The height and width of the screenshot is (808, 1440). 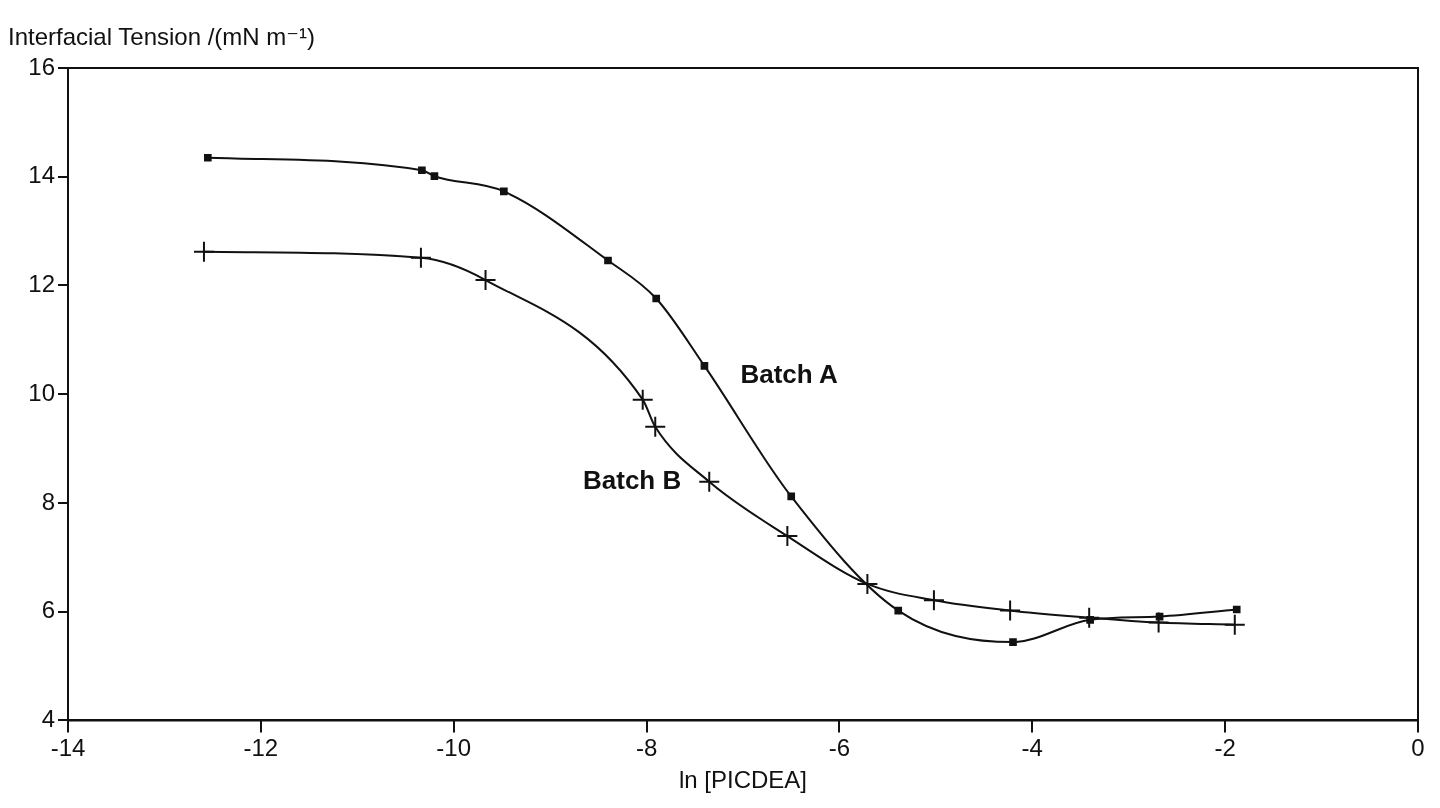 What do you see at coordinates (1032, 748) in the screenshot?
I see `x-tick-label: -4` at bounding box center [1032, 748].